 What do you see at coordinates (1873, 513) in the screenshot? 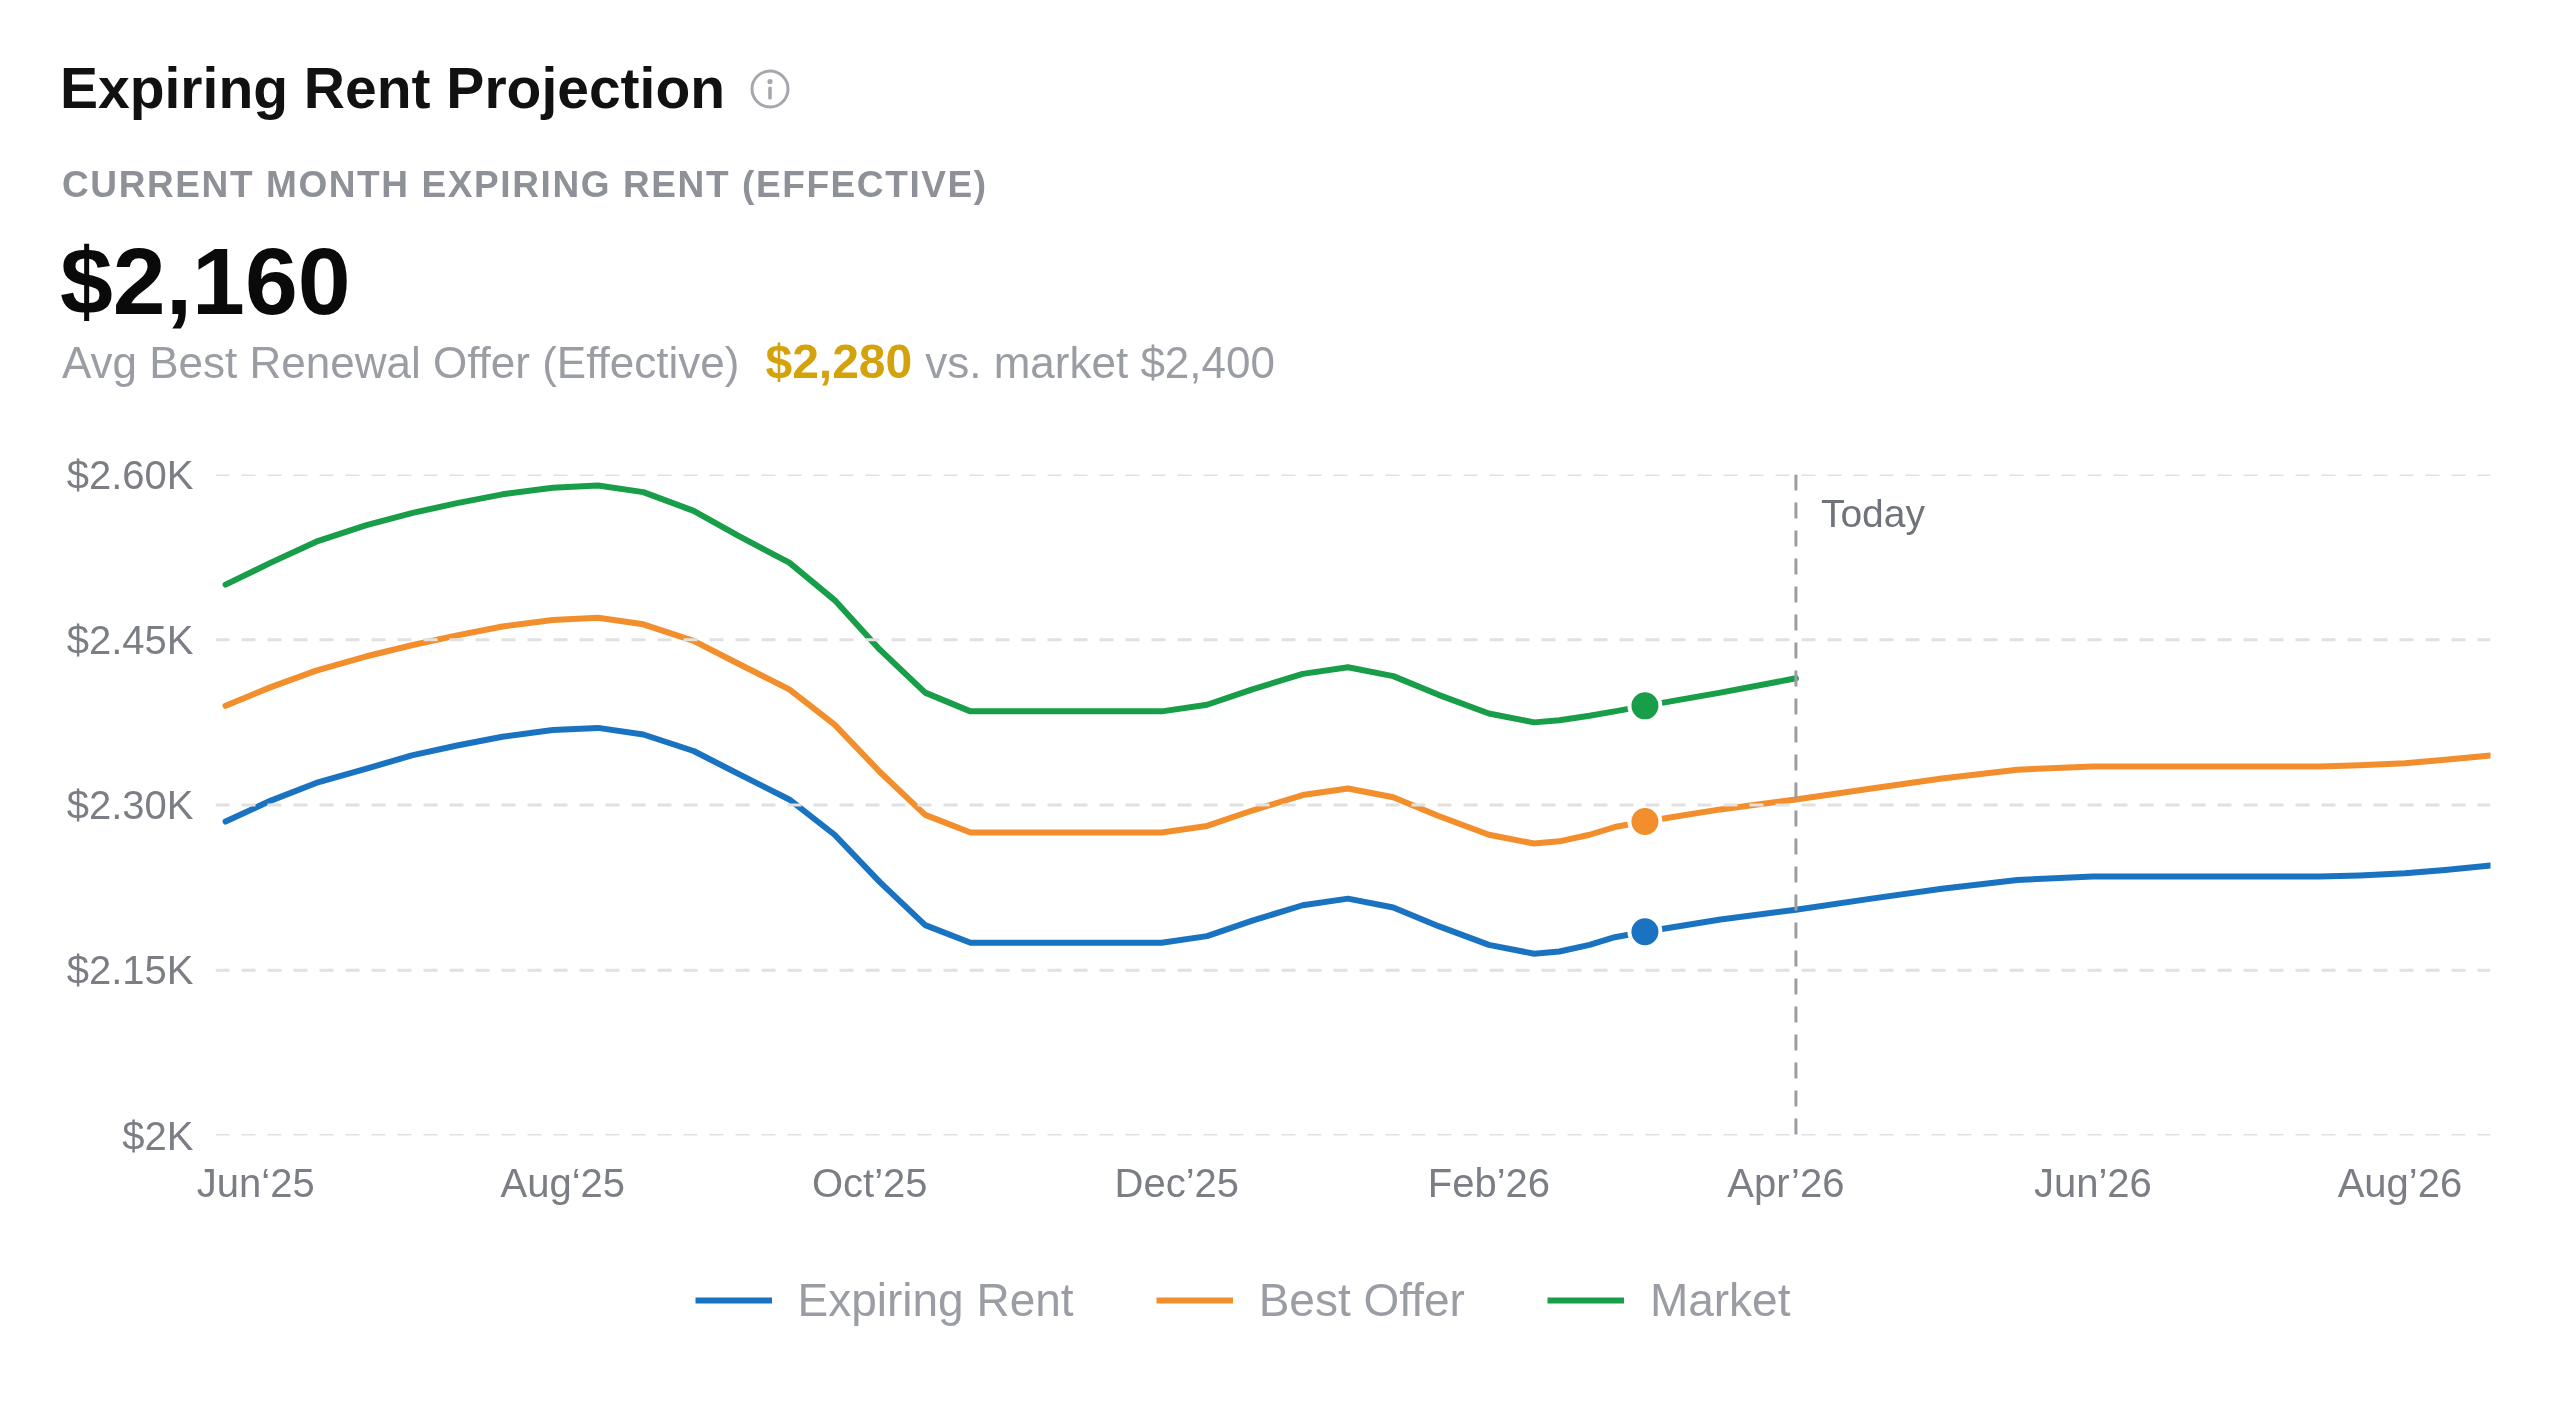
I see `ref-line-label: Today` at bounding box center [1873, 513].